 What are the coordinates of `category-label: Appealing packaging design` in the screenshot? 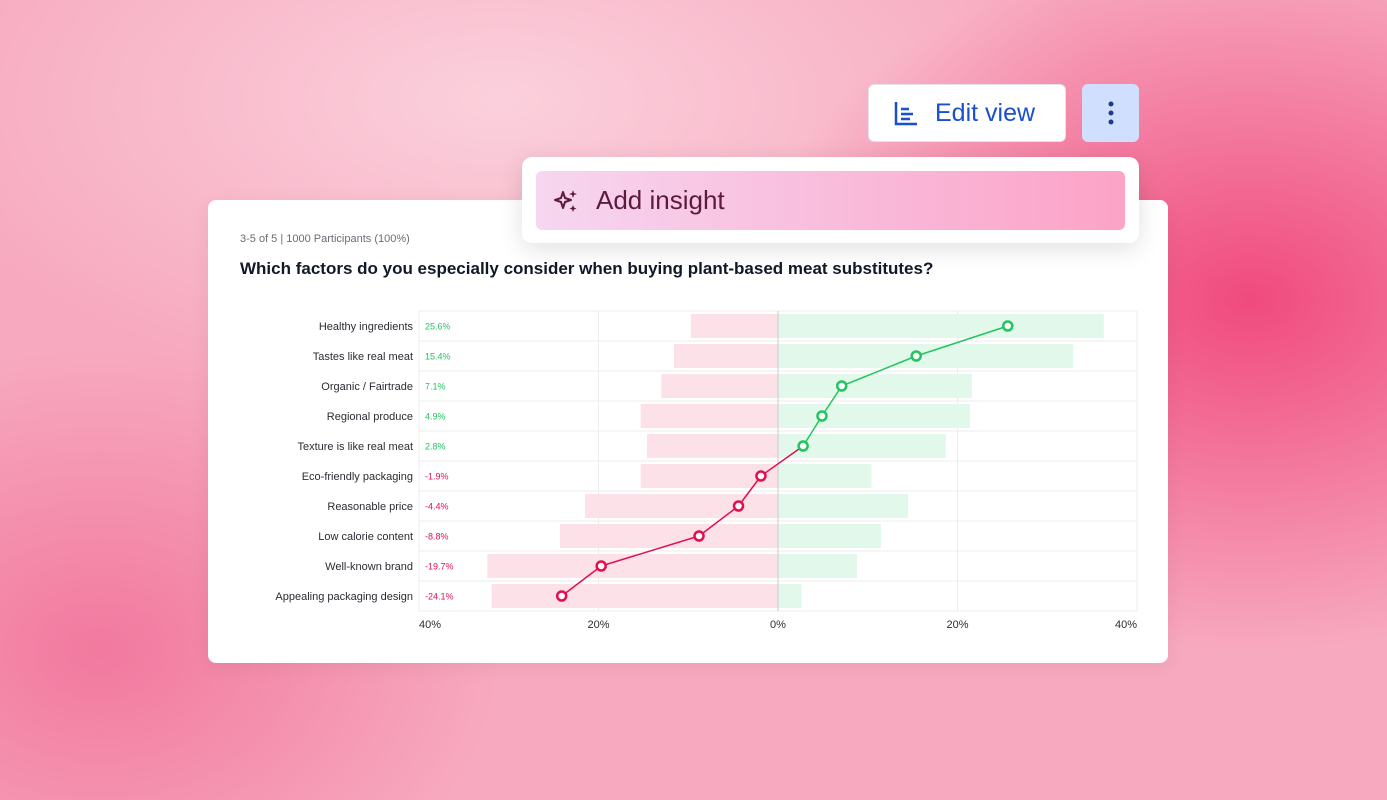 It's located at (344, 597).